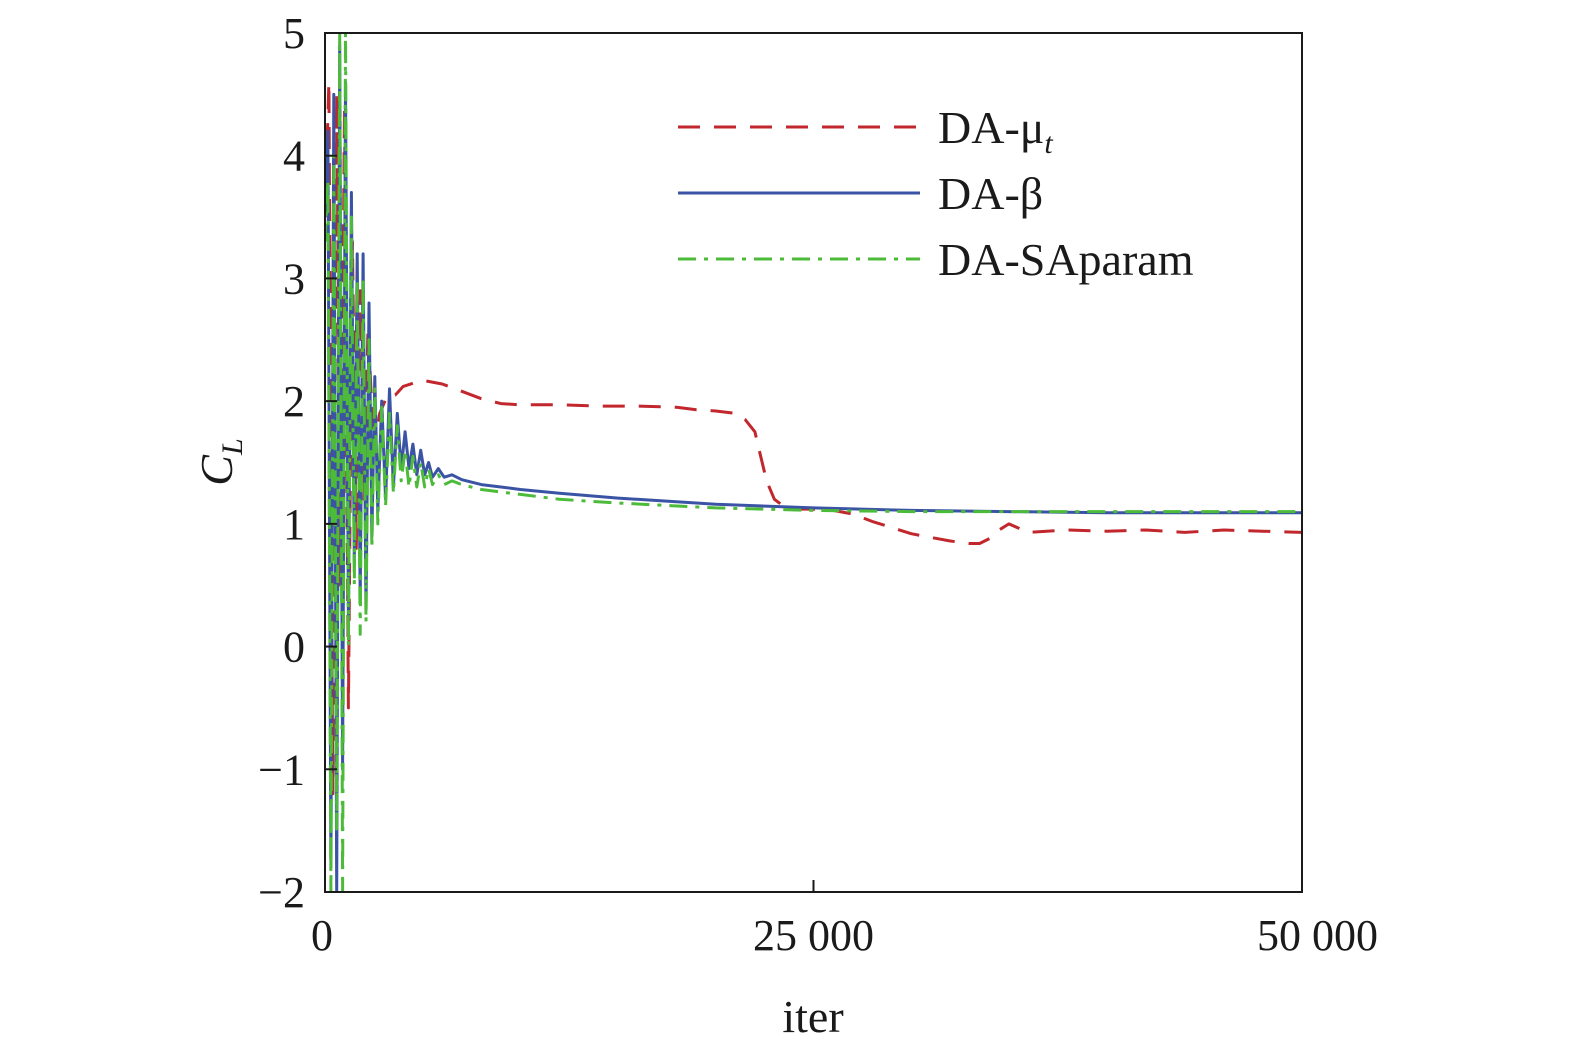 This screenshot has width=1575, height=1056. I want to click on y-tick-label: 3, so click(294, 278).